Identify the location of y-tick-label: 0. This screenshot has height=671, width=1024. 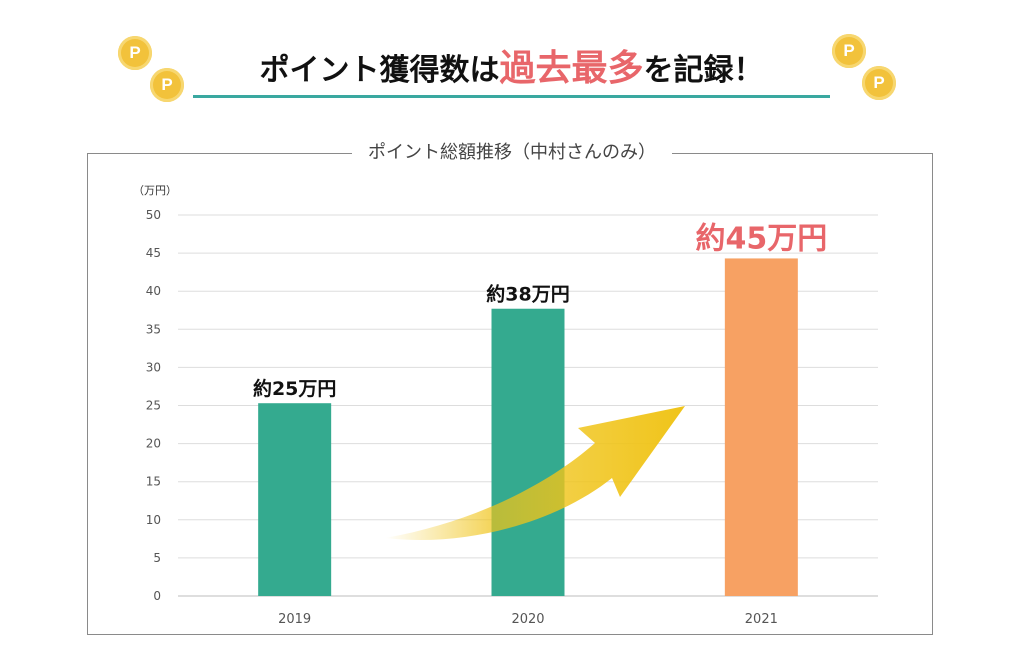
(157, 596).